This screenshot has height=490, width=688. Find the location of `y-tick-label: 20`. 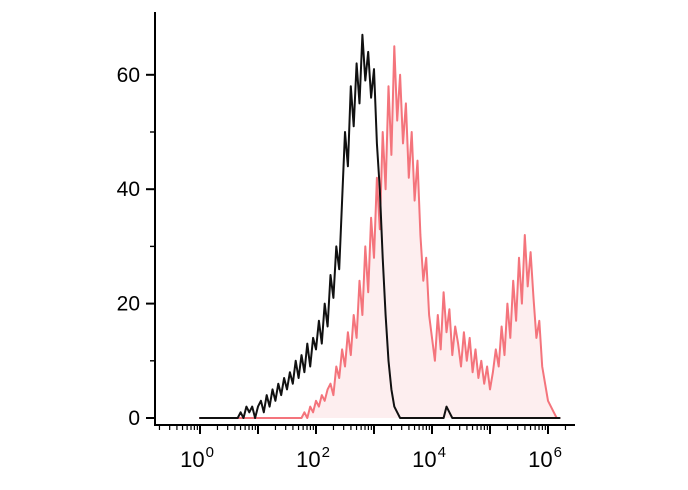

y-tick-label: 20 is located at coordinates (128, 304).